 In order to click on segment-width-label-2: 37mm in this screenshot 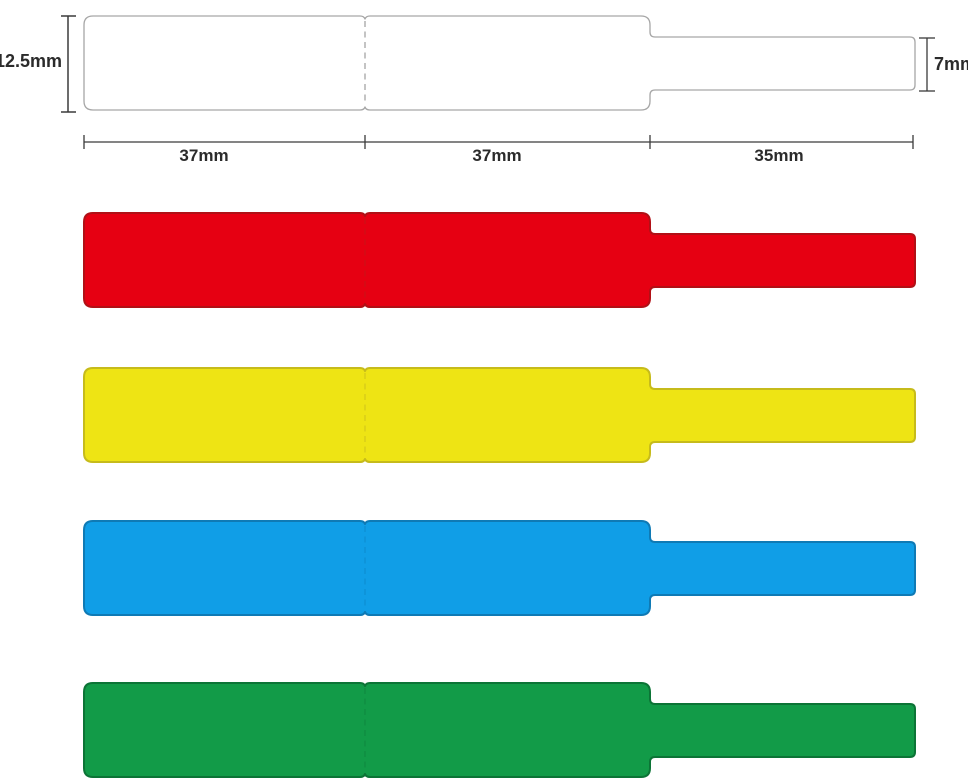, I will do `click(497, 155)`.